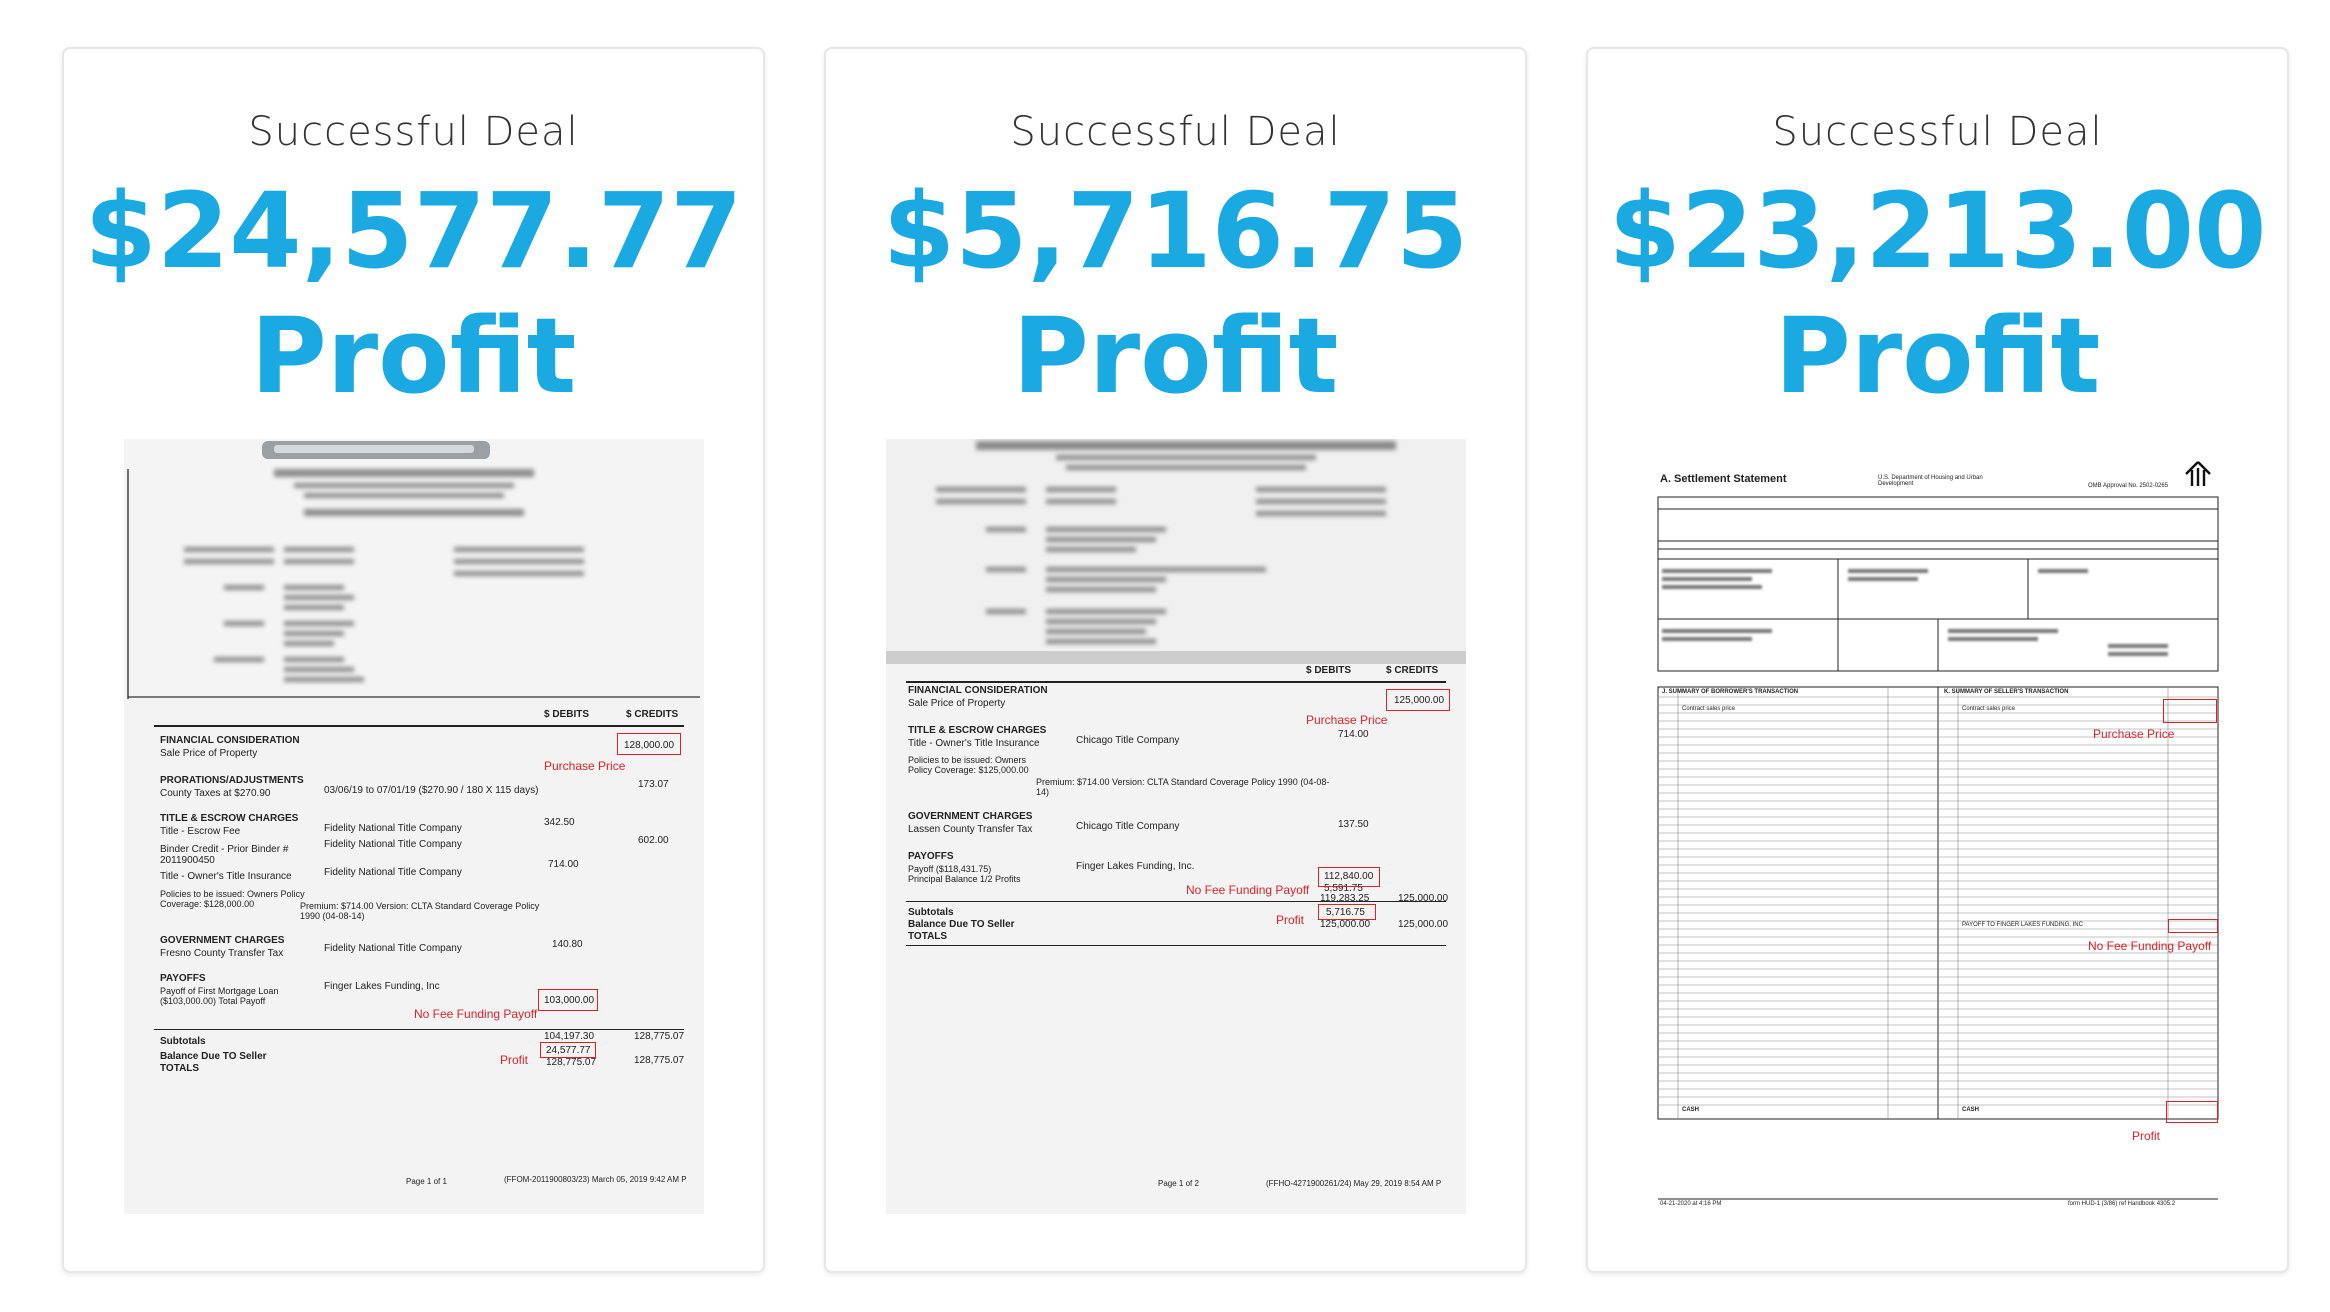  Describe the element at coordinates (1730, 692) in the screenshot. I see `hud-section-j: J. SUMMARY OF BORROWER'S TRANSACTION` at that location.